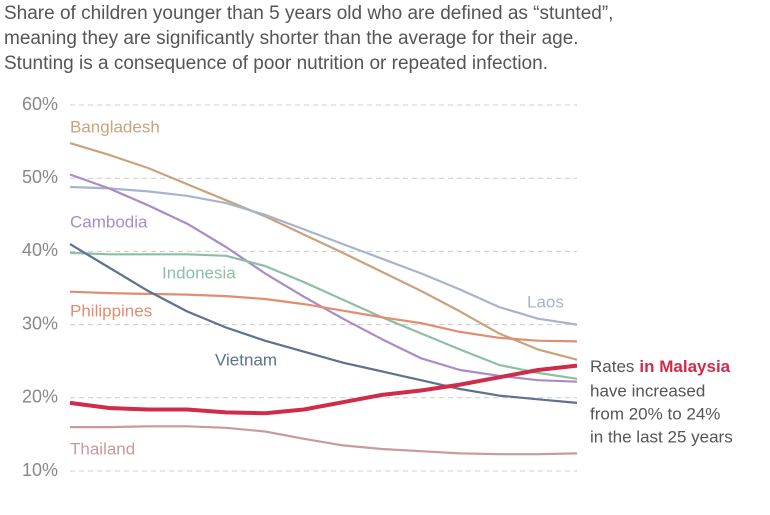 This screenshot has height=515, width=770. What do you see at coordinates (102, 448) in the screenshot?
I see `series-label: Thailand` at bounding box center [102, 448].